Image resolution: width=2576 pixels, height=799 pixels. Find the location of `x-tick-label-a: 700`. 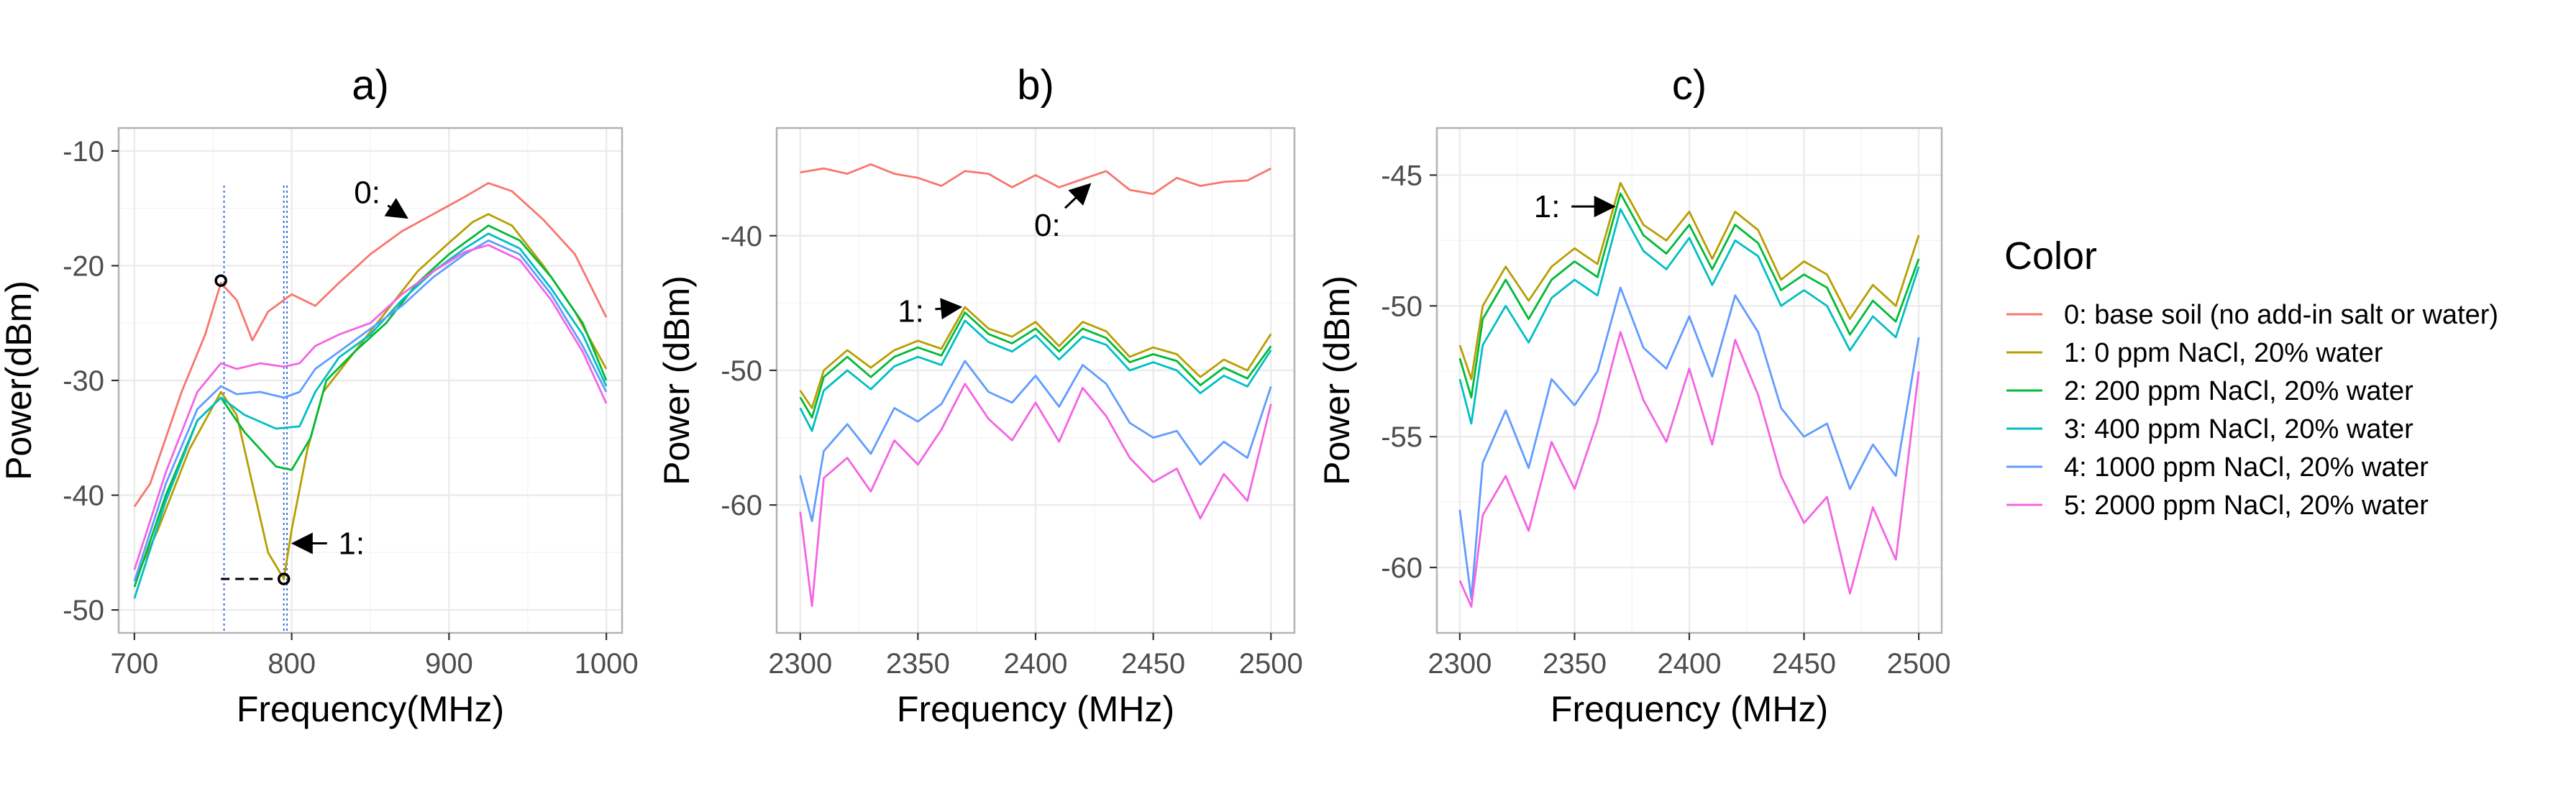

x-tick-label-a: 700 is located at coordinates (135, 664).